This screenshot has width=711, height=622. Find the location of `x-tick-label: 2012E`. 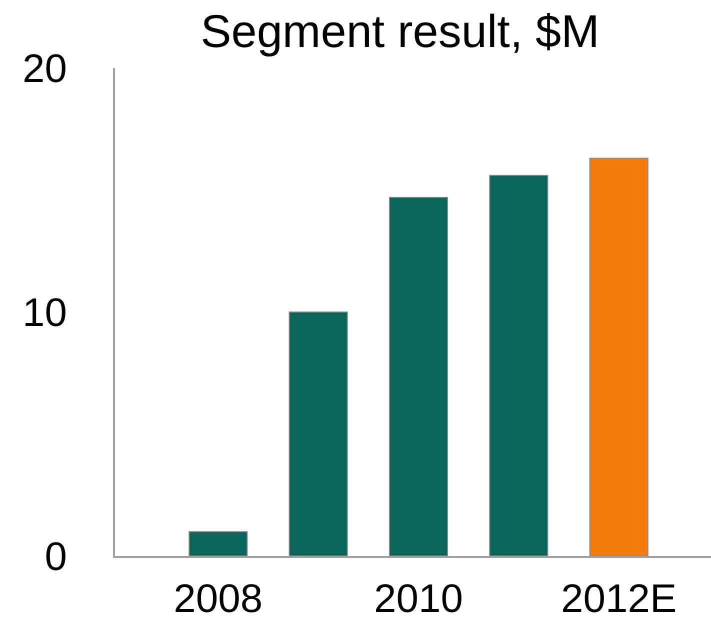

x-tick-label: 2012E is located at coordinates (619, 599).